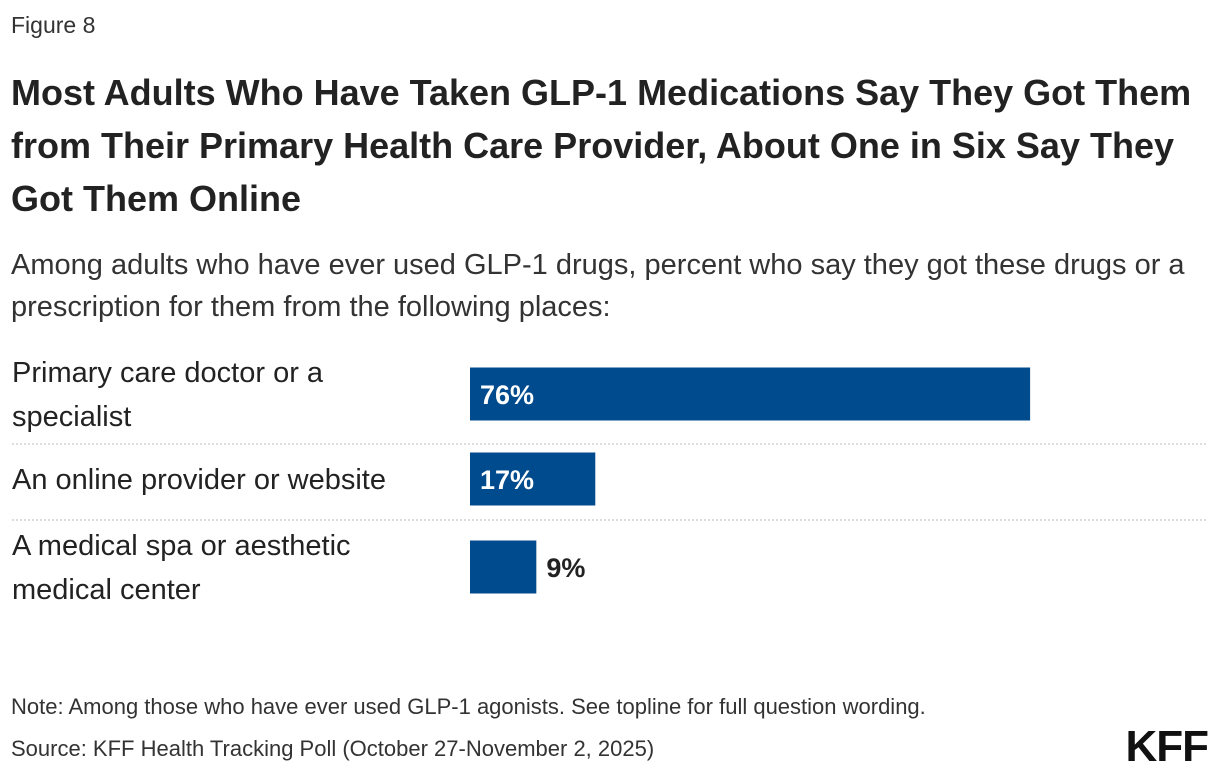  What do you see at coordinates (181, 568) in the screenshot?
I see `category-label: A medical spa or aesthetic medical center` at bounding box center [181, 568].